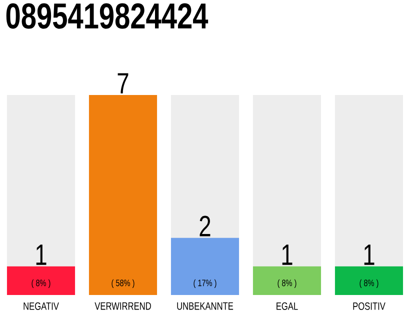 The height and width of the screenshot is (320, 410). Describe the element at coordinates (205, 283) in the screenshot. I see `annotation: ( 17% )` at that location.